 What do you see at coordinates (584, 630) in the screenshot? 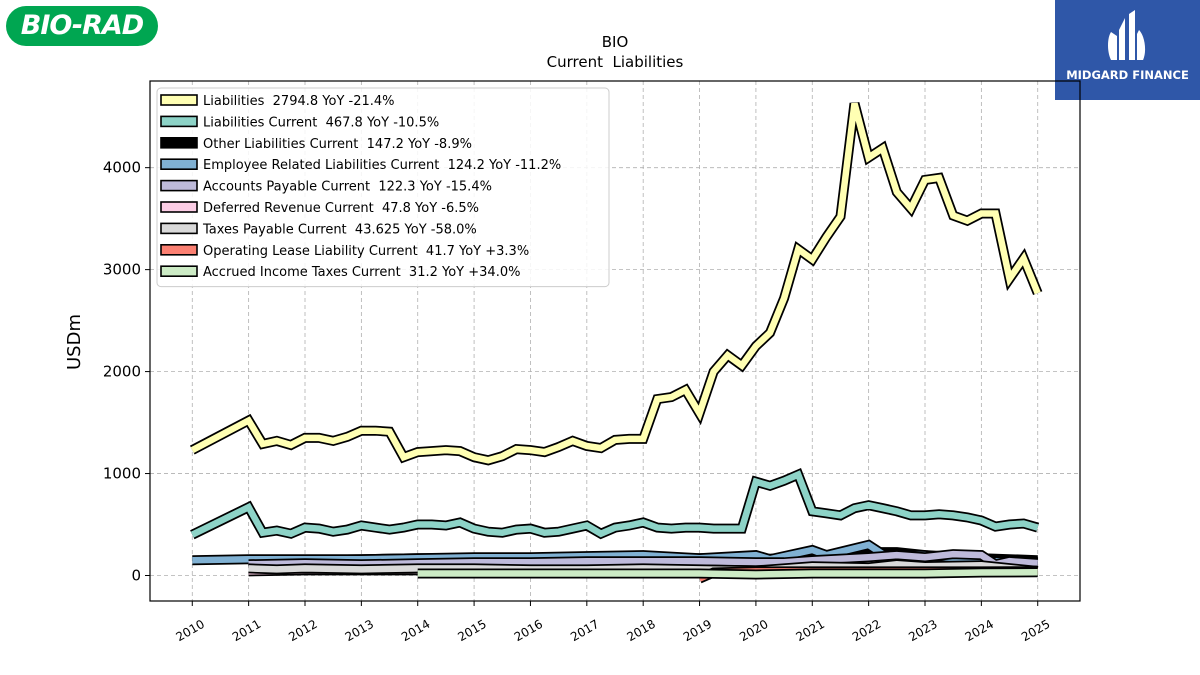
I see `x-tick-label: 2017` at bounding box center [584, 630].